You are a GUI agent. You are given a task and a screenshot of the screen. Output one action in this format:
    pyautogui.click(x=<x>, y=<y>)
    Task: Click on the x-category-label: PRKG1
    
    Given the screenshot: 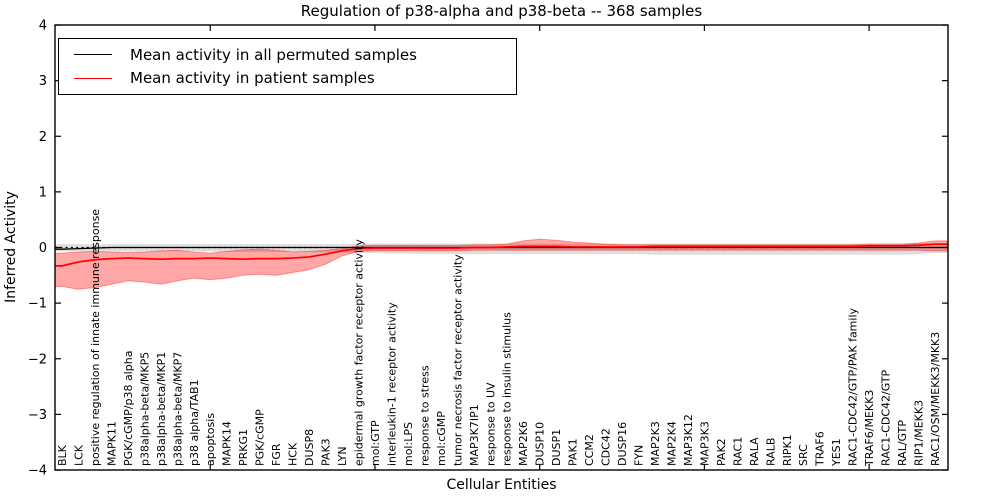 What is the action you would take?
    pyautogui.click(x=243, y=447)
    